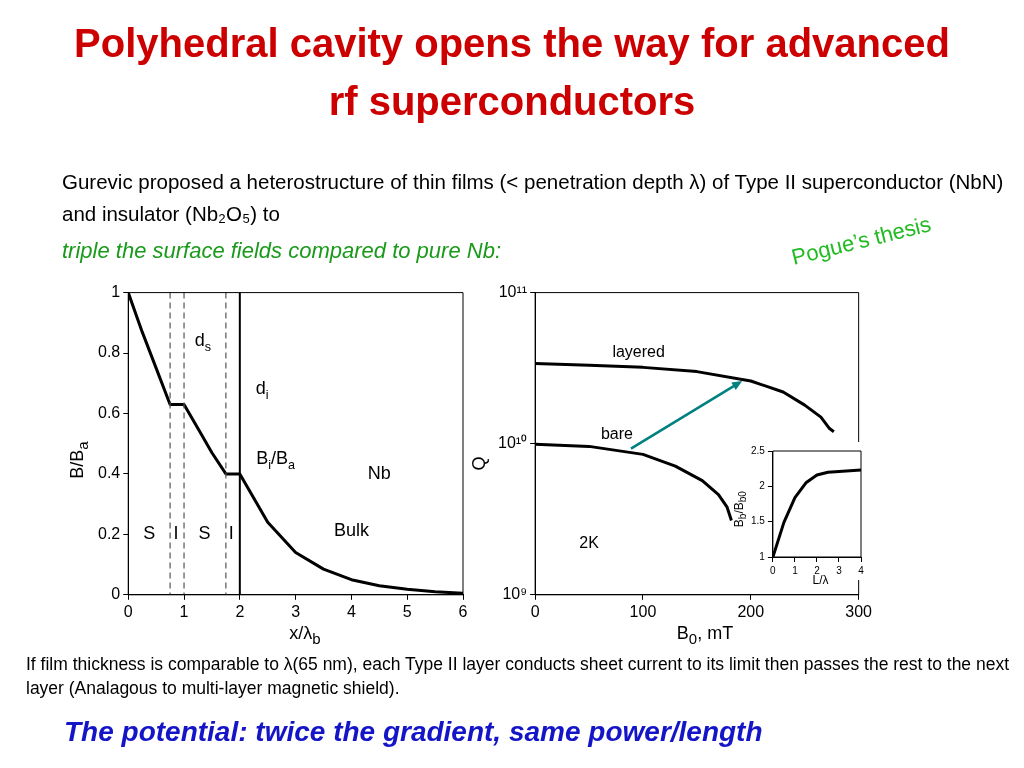 This screenshot has height=768, width=1024. Describe the element at coordinates (413, 732) in the screenshot. I see `text: The potential: twice the gradient, same power/length` at that location.